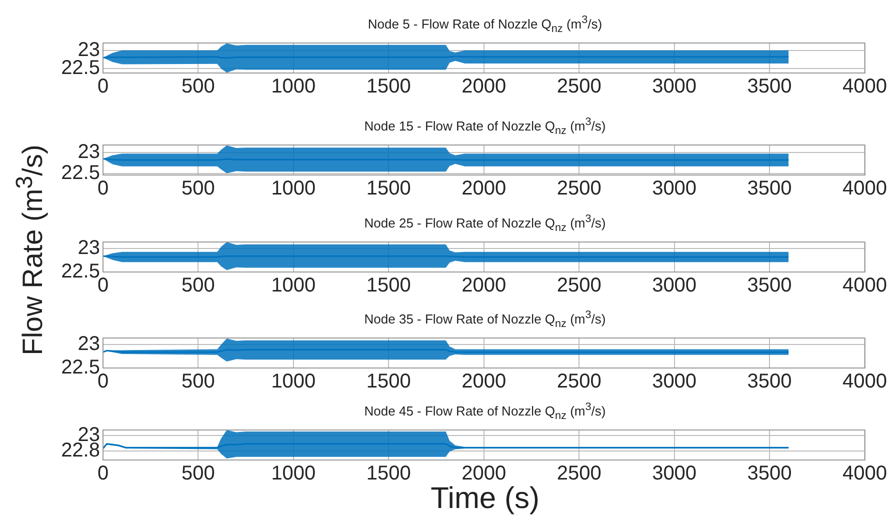 This screenshot has width=889, height=520. What do you see at coordinates (485, 126) in the screenshot?
I see `chart-title: Node 15 - Flow Rate of Nozzle Q$_{nz}$ (m$^{3}$/s)` at bounding box center [485, 126].